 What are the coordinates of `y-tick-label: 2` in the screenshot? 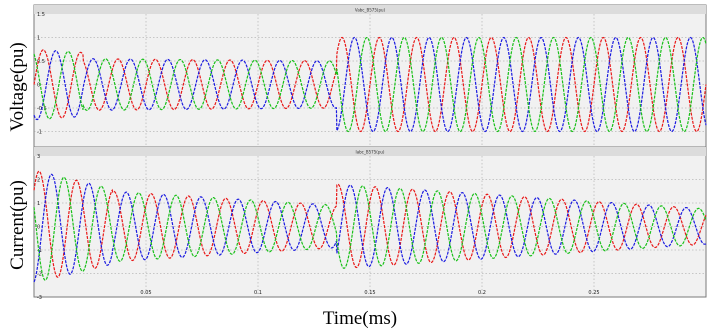 It's located at (38, 181).